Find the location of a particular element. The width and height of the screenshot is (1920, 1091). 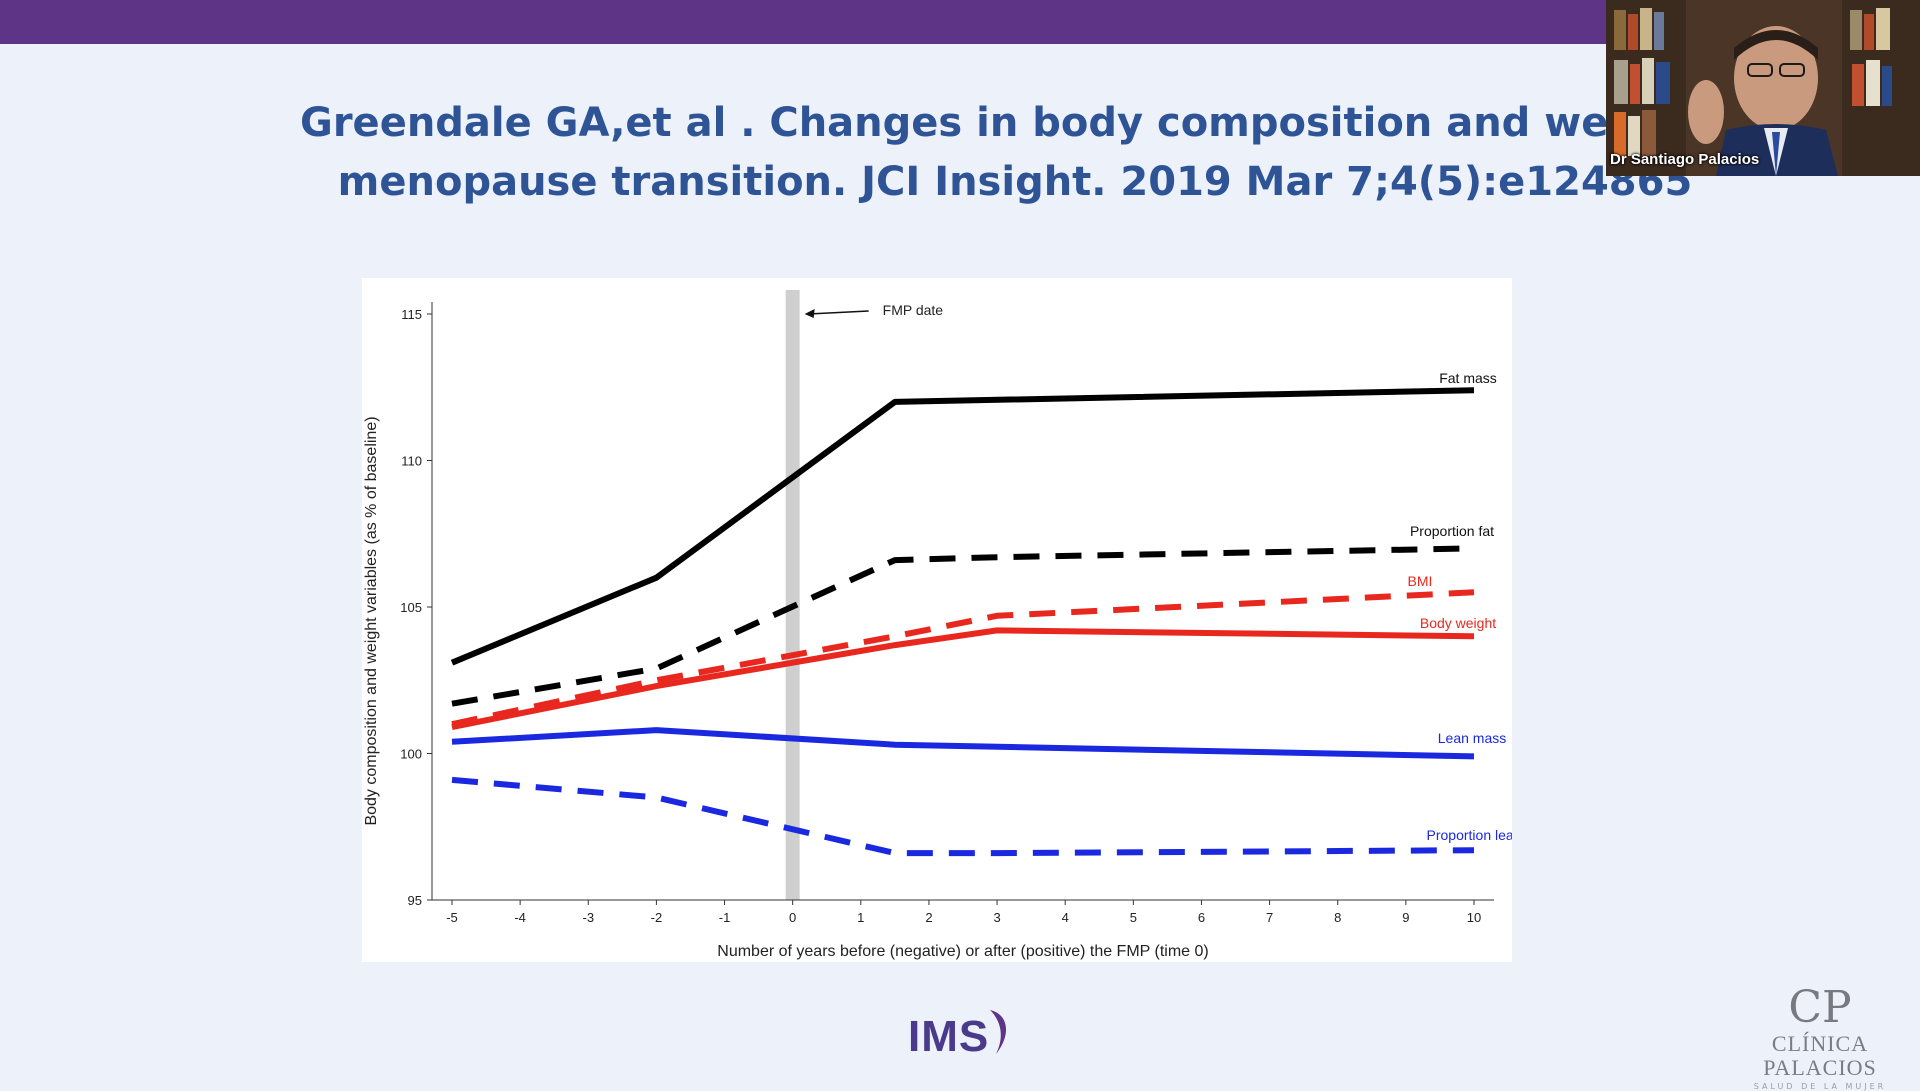

series-line-lean-mass is located at coordinates (963, 743).